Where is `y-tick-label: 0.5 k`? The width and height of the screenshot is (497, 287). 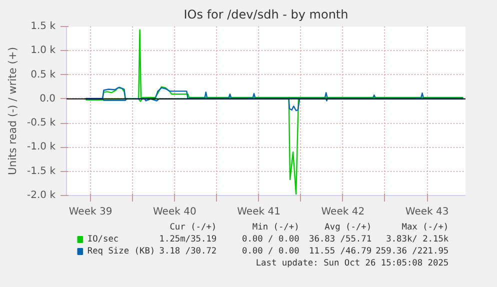
y-tick-label: 0.5 k is located at coordinates (43, 74).